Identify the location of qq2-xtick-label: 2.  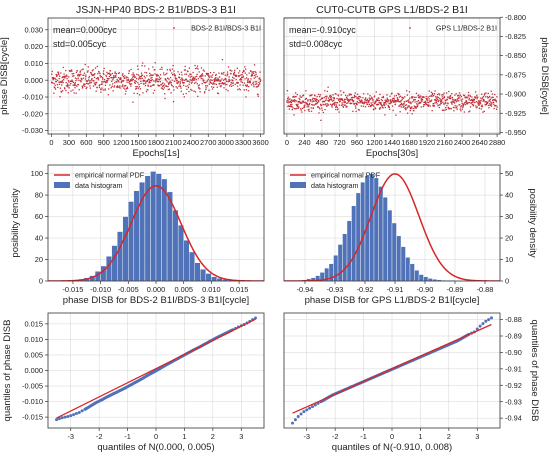
(449, 436).